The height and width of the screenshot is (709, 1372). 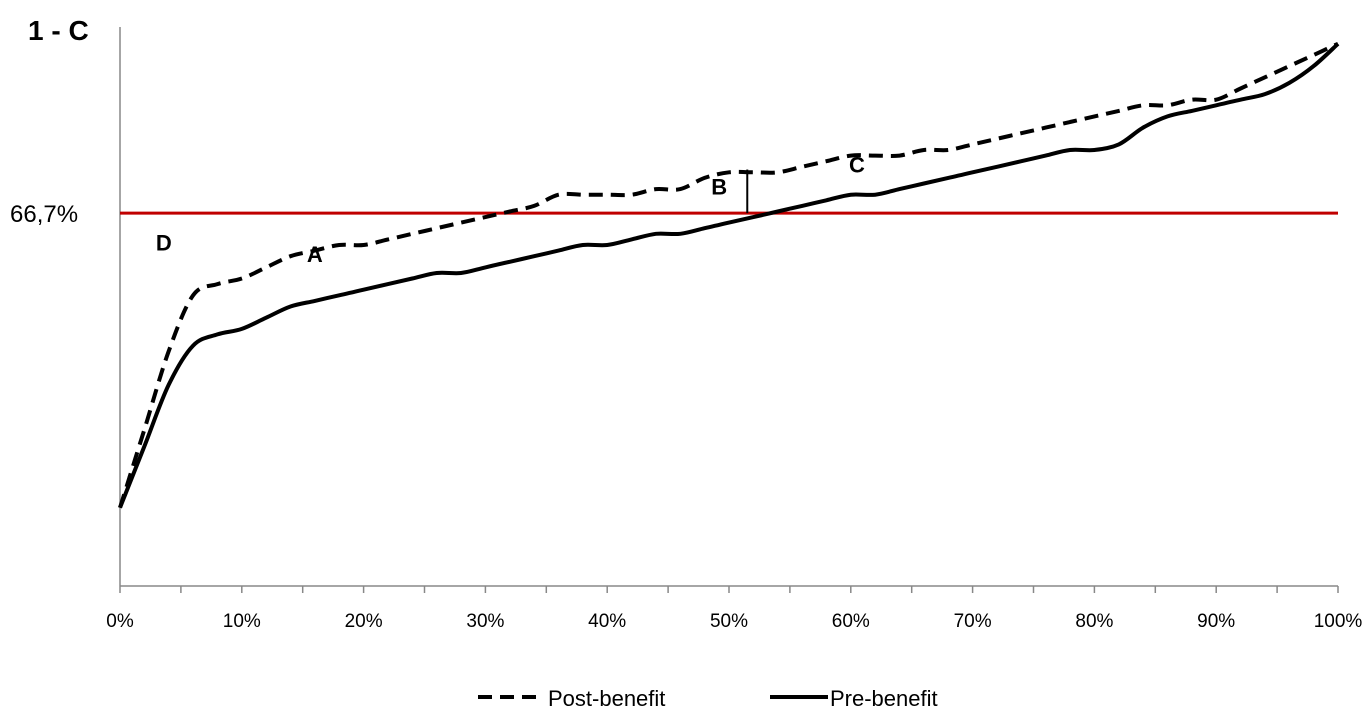 I want to click on annotation-a: A, so click(x=315, y=254).